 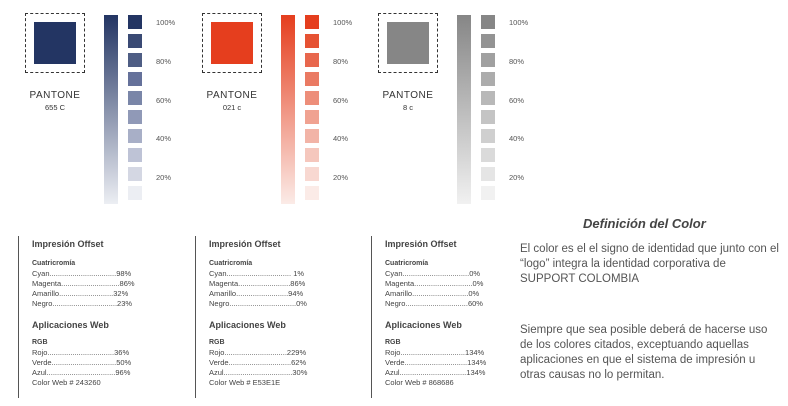 What do you see at coordinates (80, 293) in the screenshot?
I see `offset-row: Amarillo..........................32%` at bounding box center [80, 293].